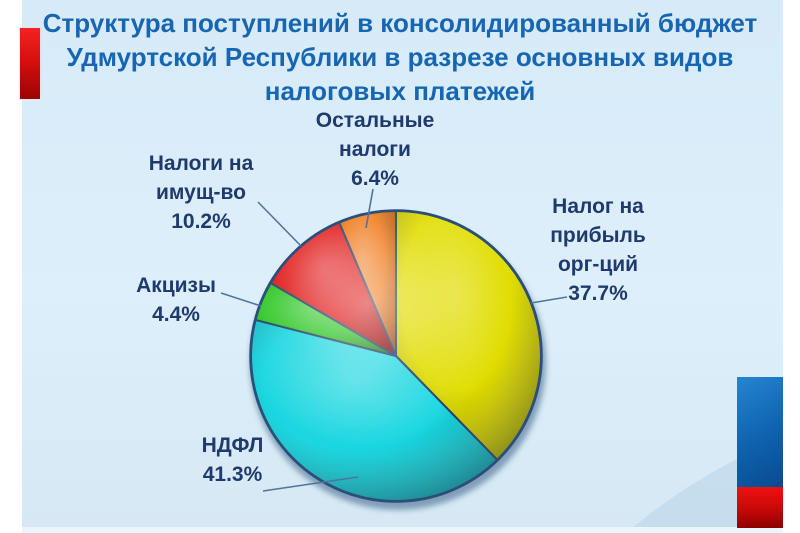 This screenshot has width=800, height=533. I want to click on footer-strip, so click(402, 530).